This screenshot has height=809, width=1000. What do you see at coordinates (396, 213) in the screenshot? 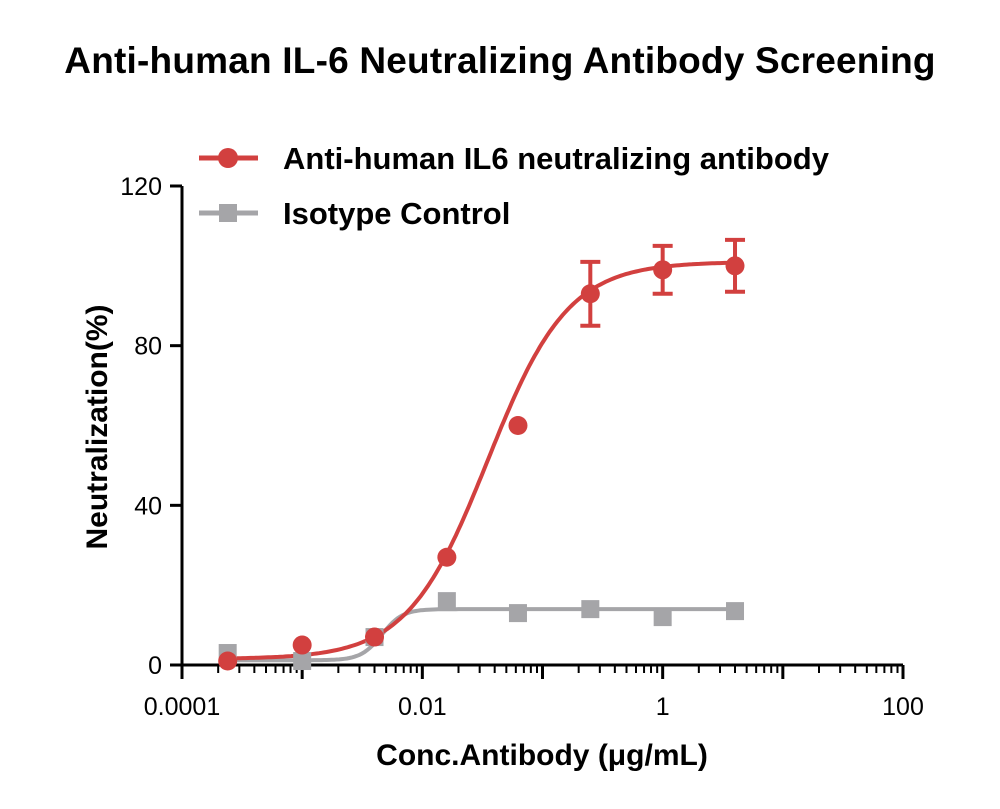
I see `legend-item-isotype-control: Isotype Control` at bounding box center [396, 213].